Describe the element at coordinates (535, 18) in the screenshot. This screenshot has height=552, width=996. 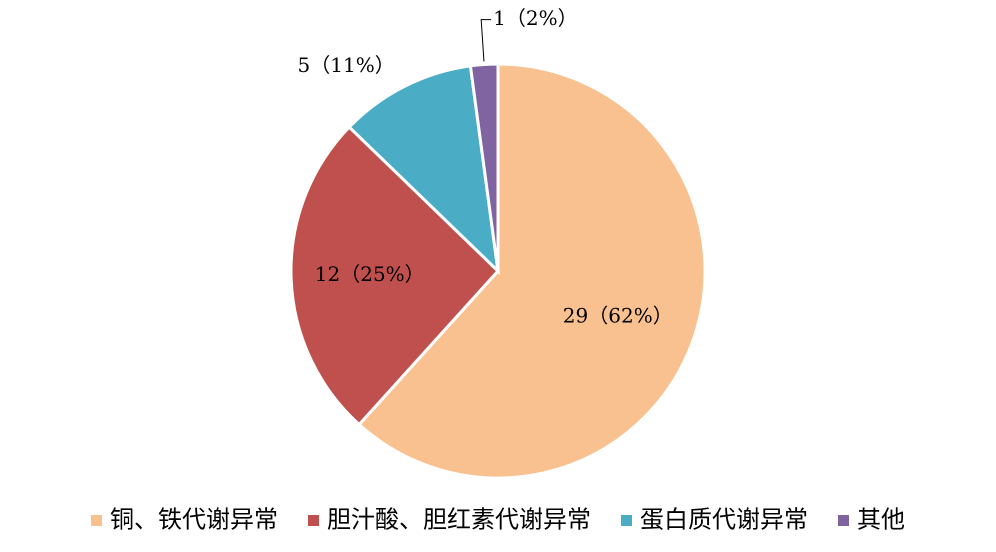
I see `data-label: 1（2%）` at that location.